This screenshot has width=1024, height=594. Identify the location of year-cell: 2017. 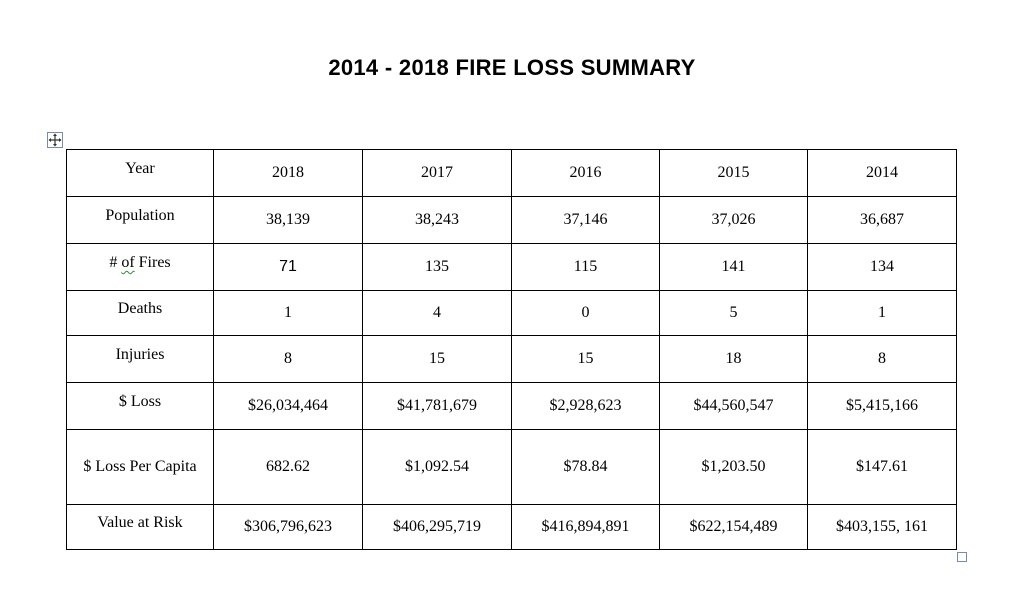
(437, 173).